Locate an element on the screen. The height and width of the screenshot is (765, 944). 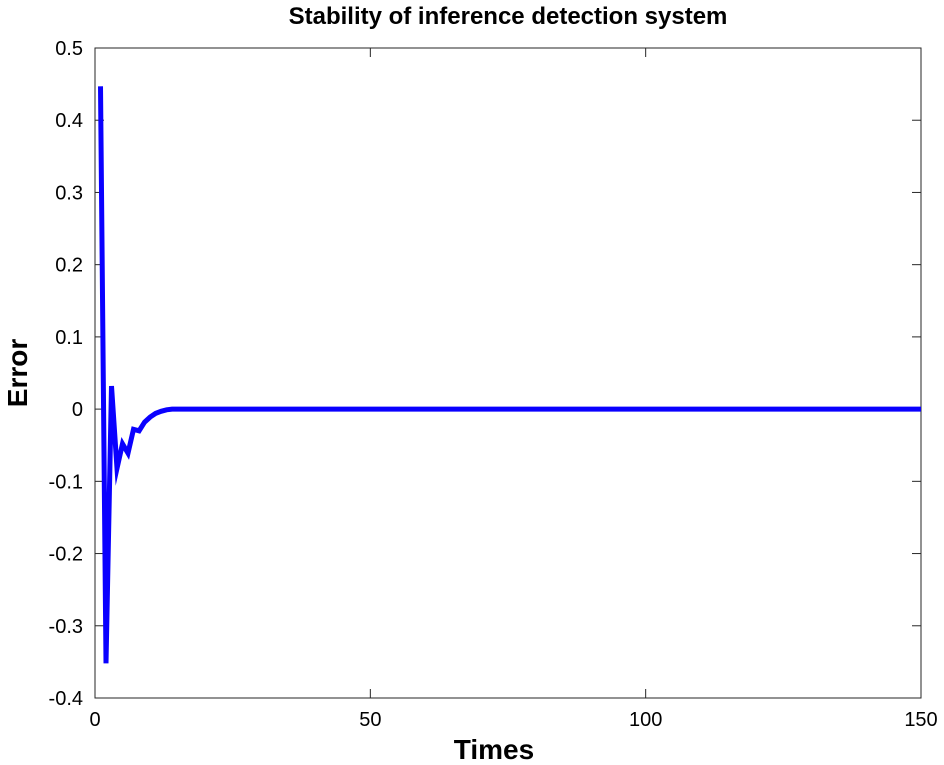
y-tick-label: 0.2 is located at coordinates (69, 266).